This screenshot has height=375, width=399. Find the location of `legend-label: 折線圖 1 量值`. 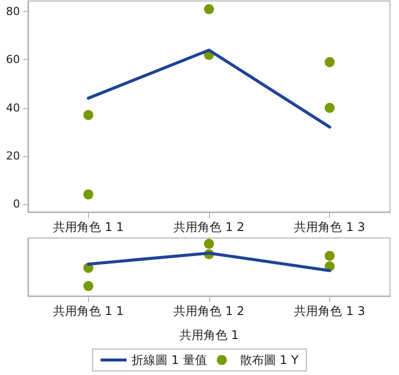

legend-label: 折線圖 1 量值 is located at coordinates (169, 360).